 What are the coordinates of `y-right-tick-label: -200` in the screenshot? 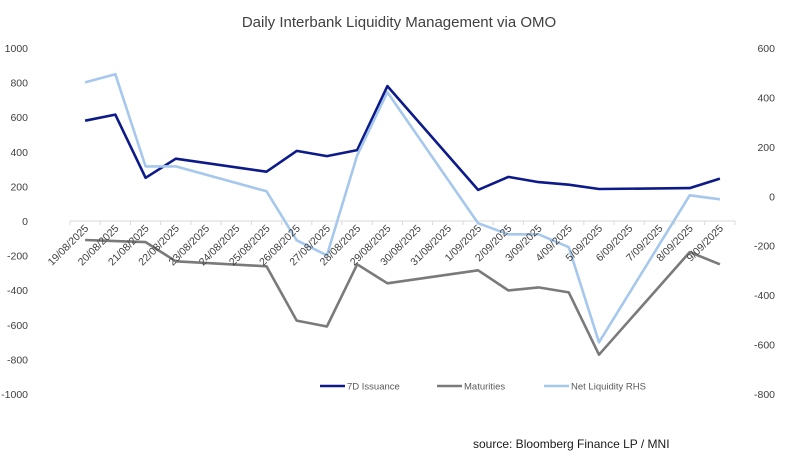 It's located at (764, 247).